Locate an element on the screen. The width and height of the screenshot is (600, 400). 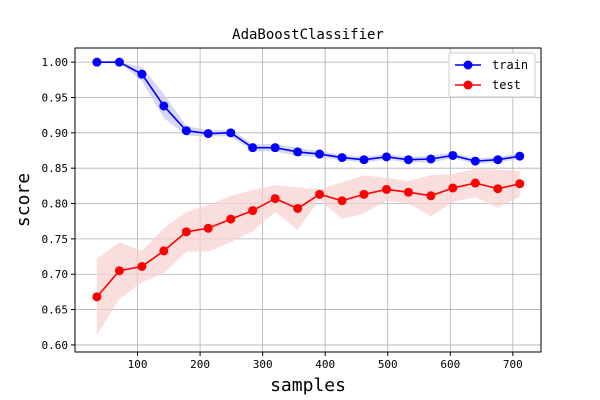
x-tick-label: 300 is located at coordinates (263, 364).